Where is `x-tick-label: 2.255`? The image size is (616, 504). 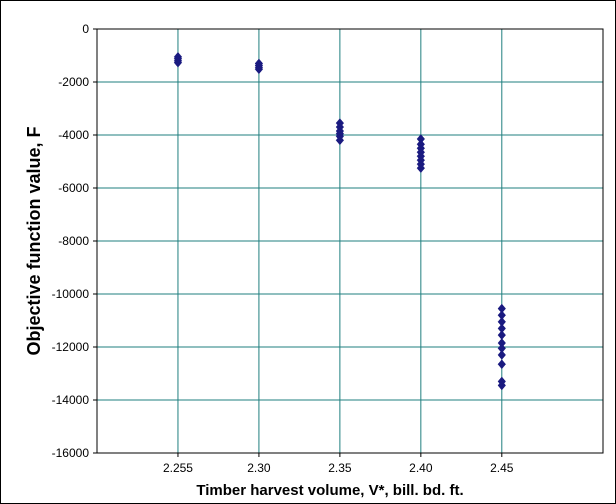 x-tick-label: 2.255 is located at coordinates (178, 468).